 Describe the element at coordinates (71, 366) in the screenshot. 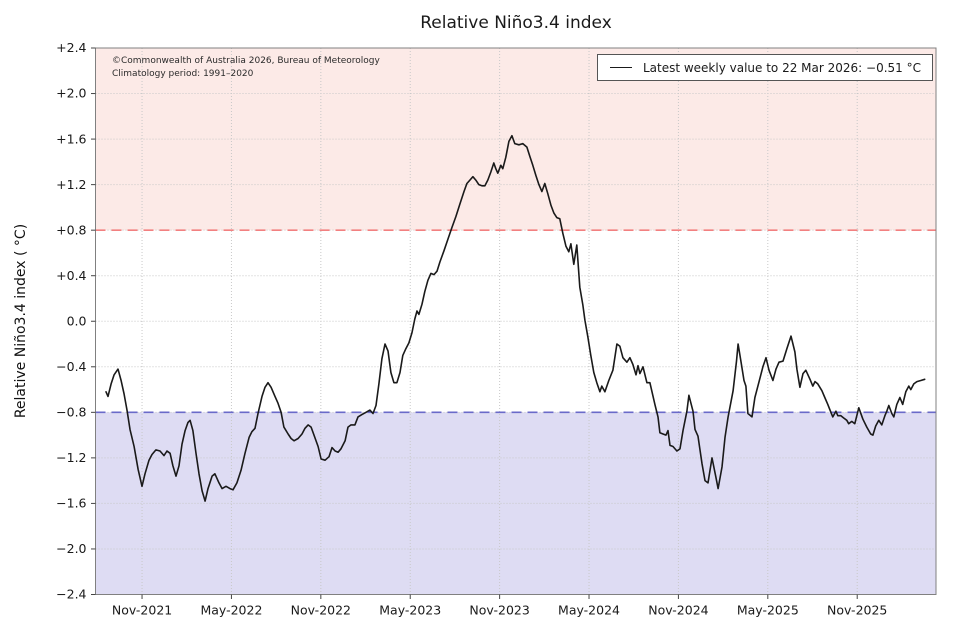

I see `y-tick-label: −0.4` at that location.